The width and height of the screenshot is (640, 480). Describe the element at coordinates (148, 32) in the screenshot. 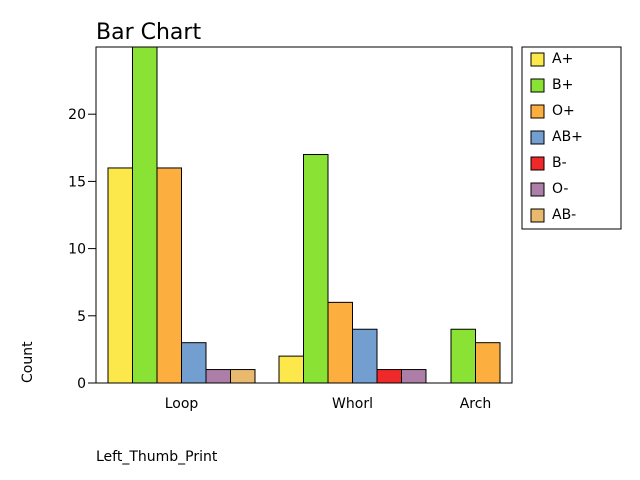

I see `chart-title: Bar Chart` at that location.